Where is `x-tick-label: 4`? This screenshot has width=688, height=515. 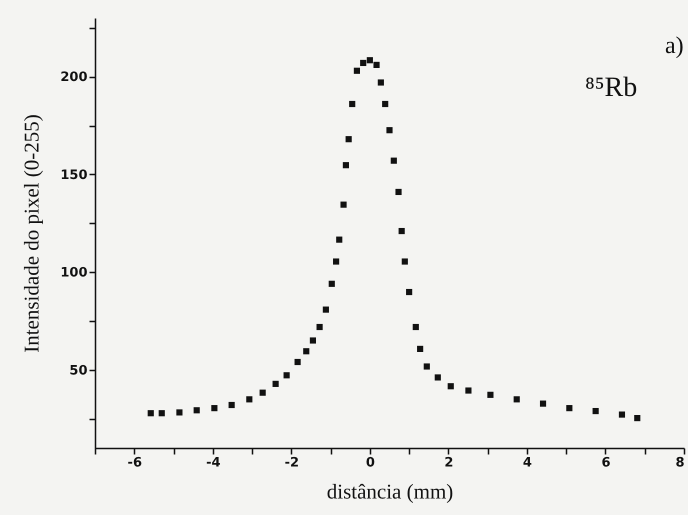
x-tick-label: 4 is located at coordinates (527, 463).